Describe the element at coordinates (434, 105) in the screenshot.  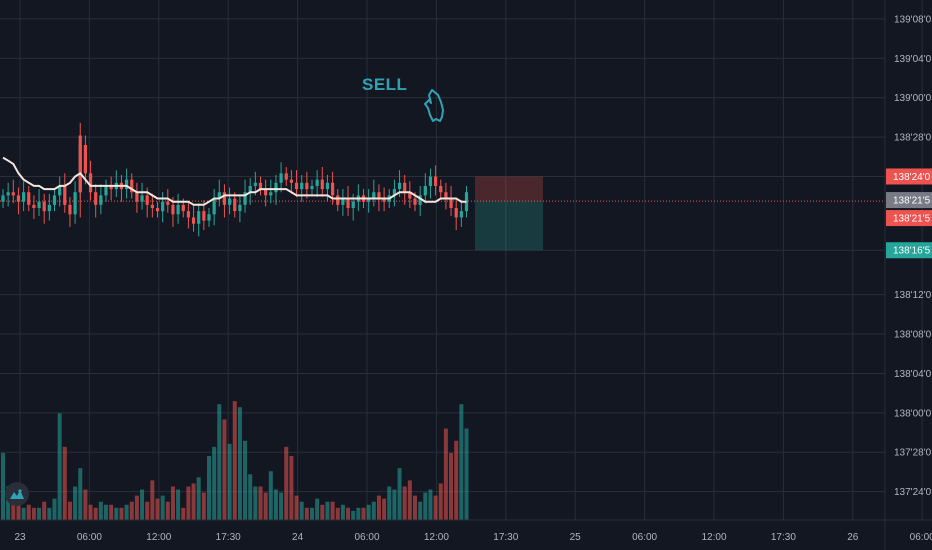
I see `pointer-hand-icon` at that location.